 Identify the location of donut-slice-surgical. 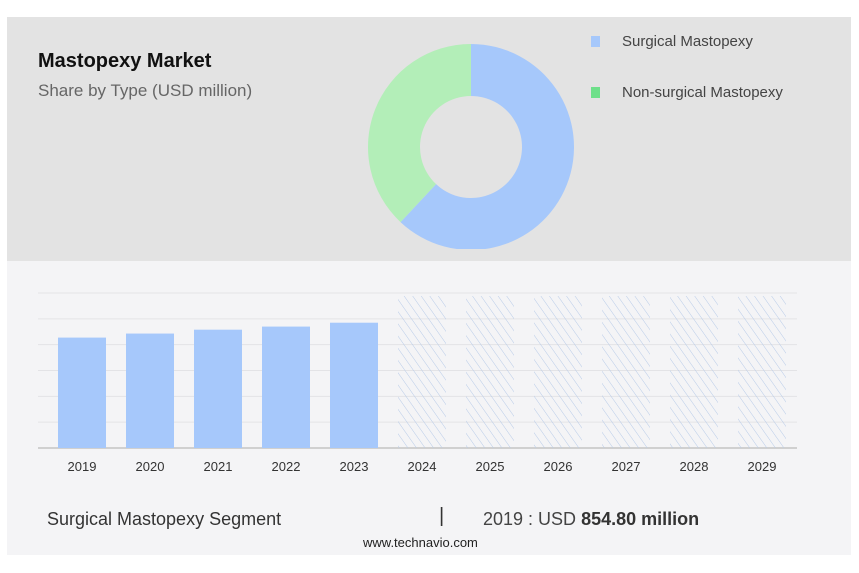
(487, 146).